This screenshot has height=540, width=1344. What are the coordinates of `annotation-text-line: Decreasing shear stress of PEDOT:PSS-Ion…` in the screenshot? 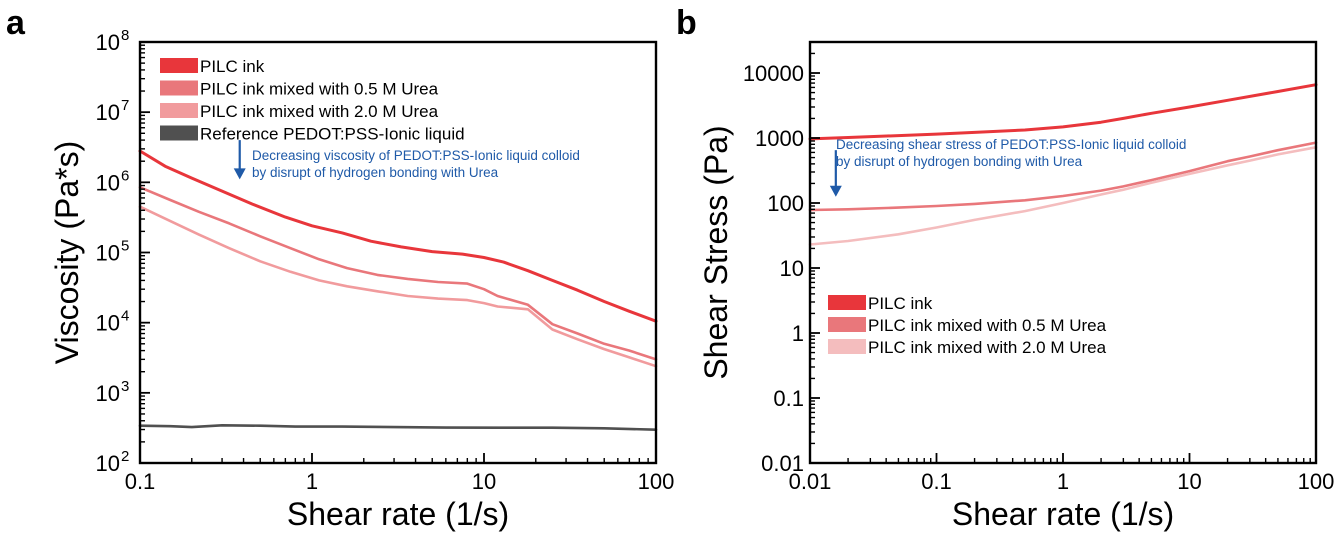 It's located at (1011, 144).